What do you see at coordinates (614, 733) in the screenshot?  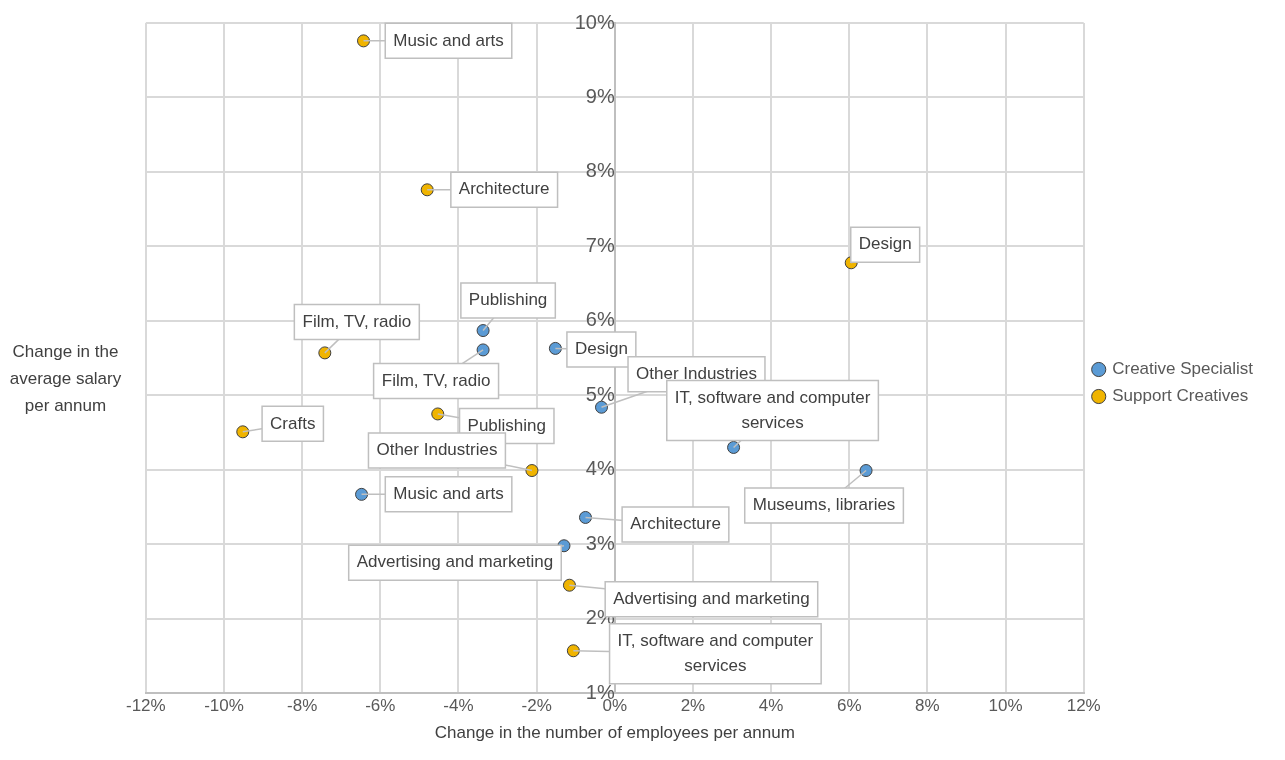 I see `x-axis-title: Change in the number of employees per annum` at bounding box center [614, 733].